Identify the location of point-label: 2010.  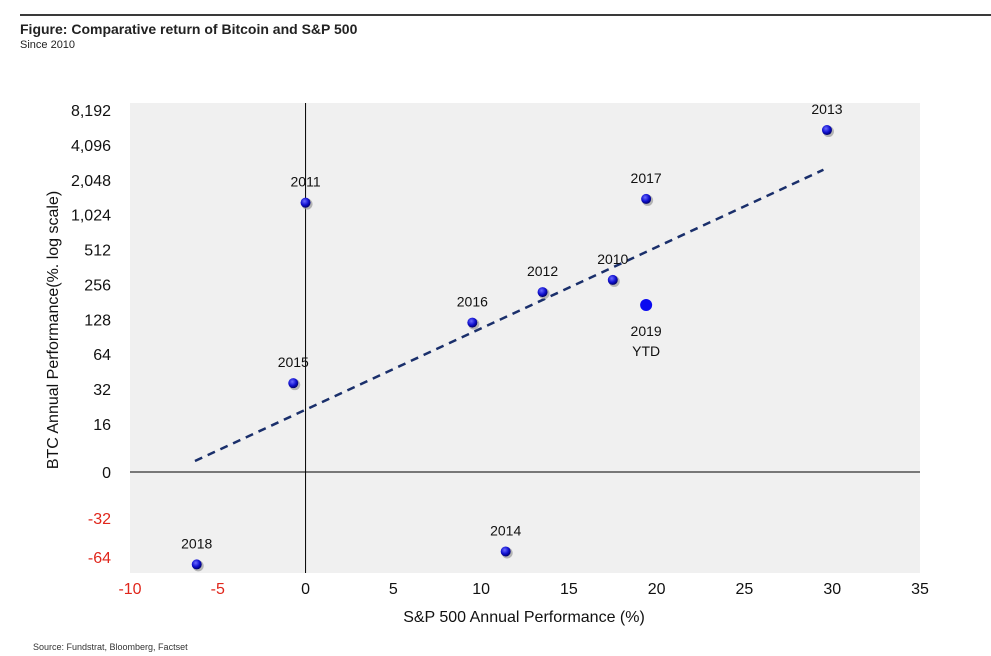
(612, 259).